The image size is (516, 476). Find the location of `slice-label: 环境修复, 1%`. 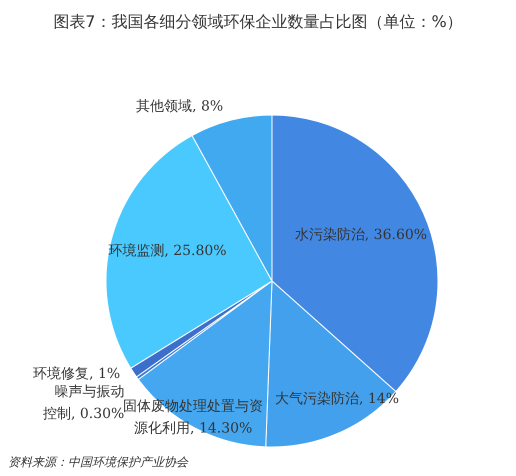

slice-label: 环境修复, 1% is located at coordinates (76, 374).